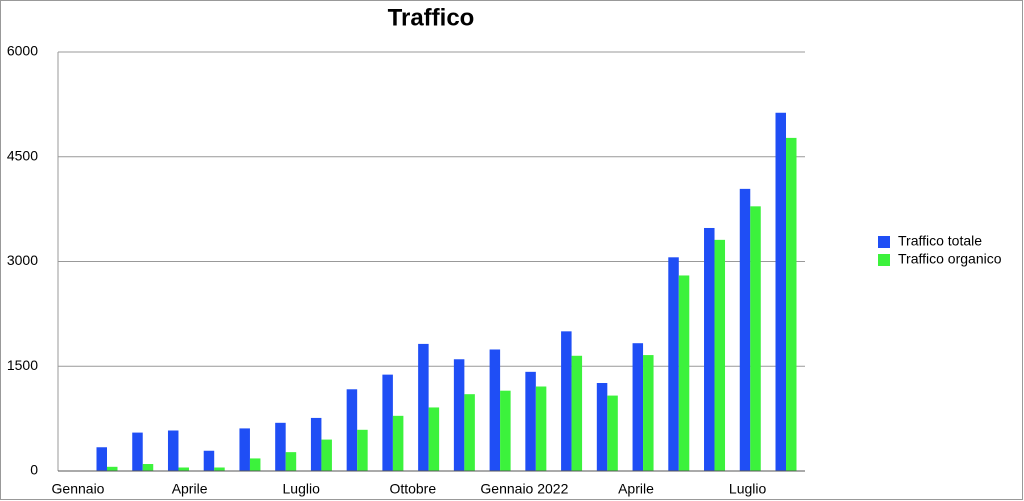  Describe the element at coordinates (22, 260) in the screenshot. I see `y-tick-label: 3000` at that location.